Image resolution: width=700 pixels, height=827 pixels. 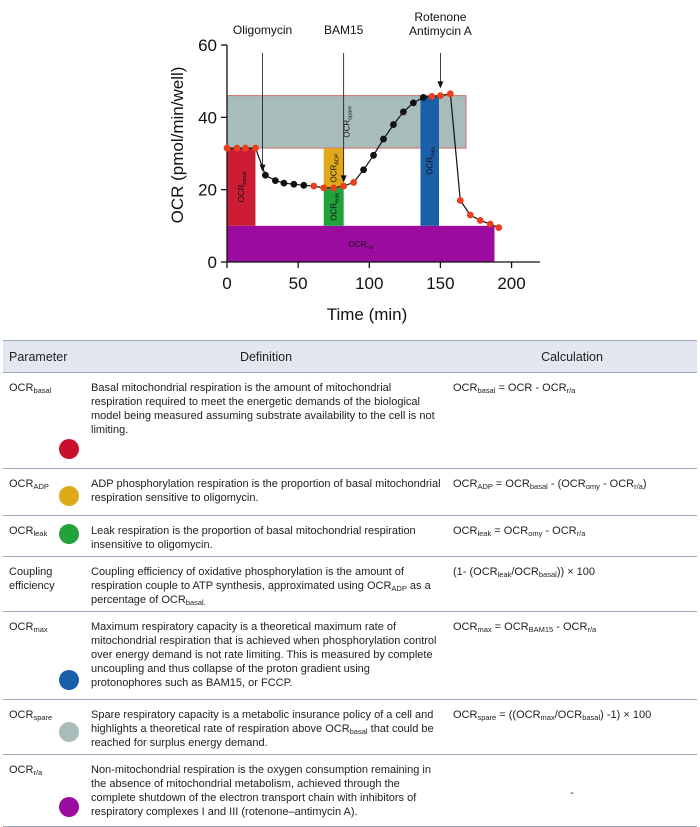 I want to click on region-label-adp: OCRADP, so click(x=335, y=167).